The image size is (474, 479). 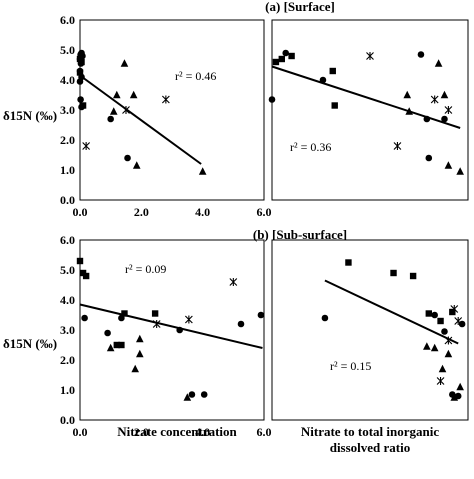 I want to click on x-axis-label-line: dissolved ratio, so click(x=370, y=447).